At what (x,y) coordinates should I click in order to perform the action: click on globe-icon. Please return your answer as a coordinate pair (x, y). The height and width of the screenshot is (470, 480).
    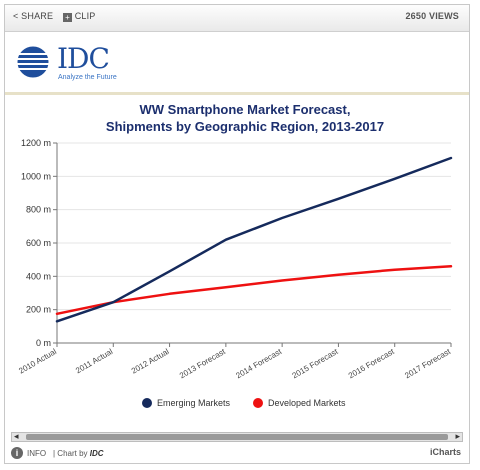
    Looking at the image, I should click on (33, 62).